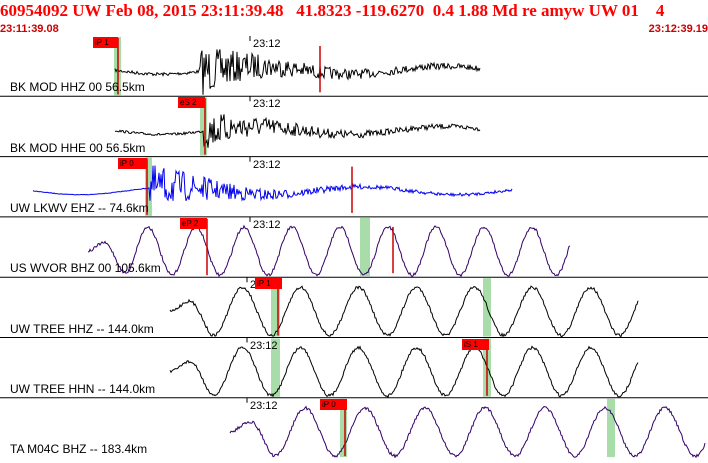 The height and width of the screenshot is (463, 708). Describe the element at coordinates (77, 87) in the screenshot. I see `channel-label: BK MOD HHZ 00 56.5km` at that location.